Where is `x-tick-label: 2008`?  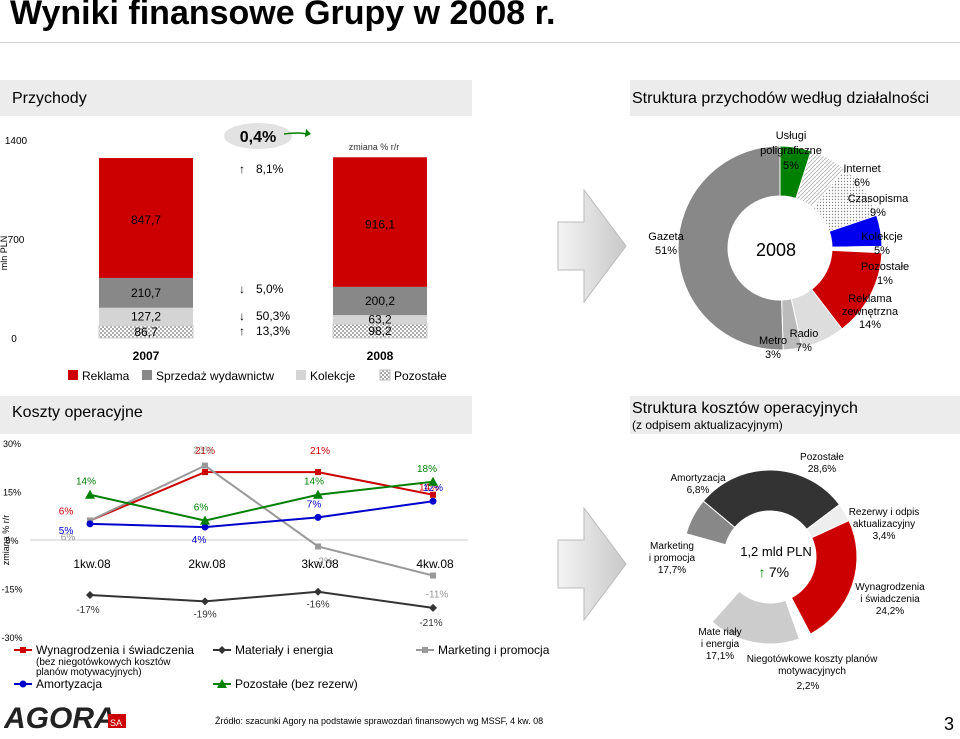
x-tick-label: 2008 is located at coordinates (380, 356).